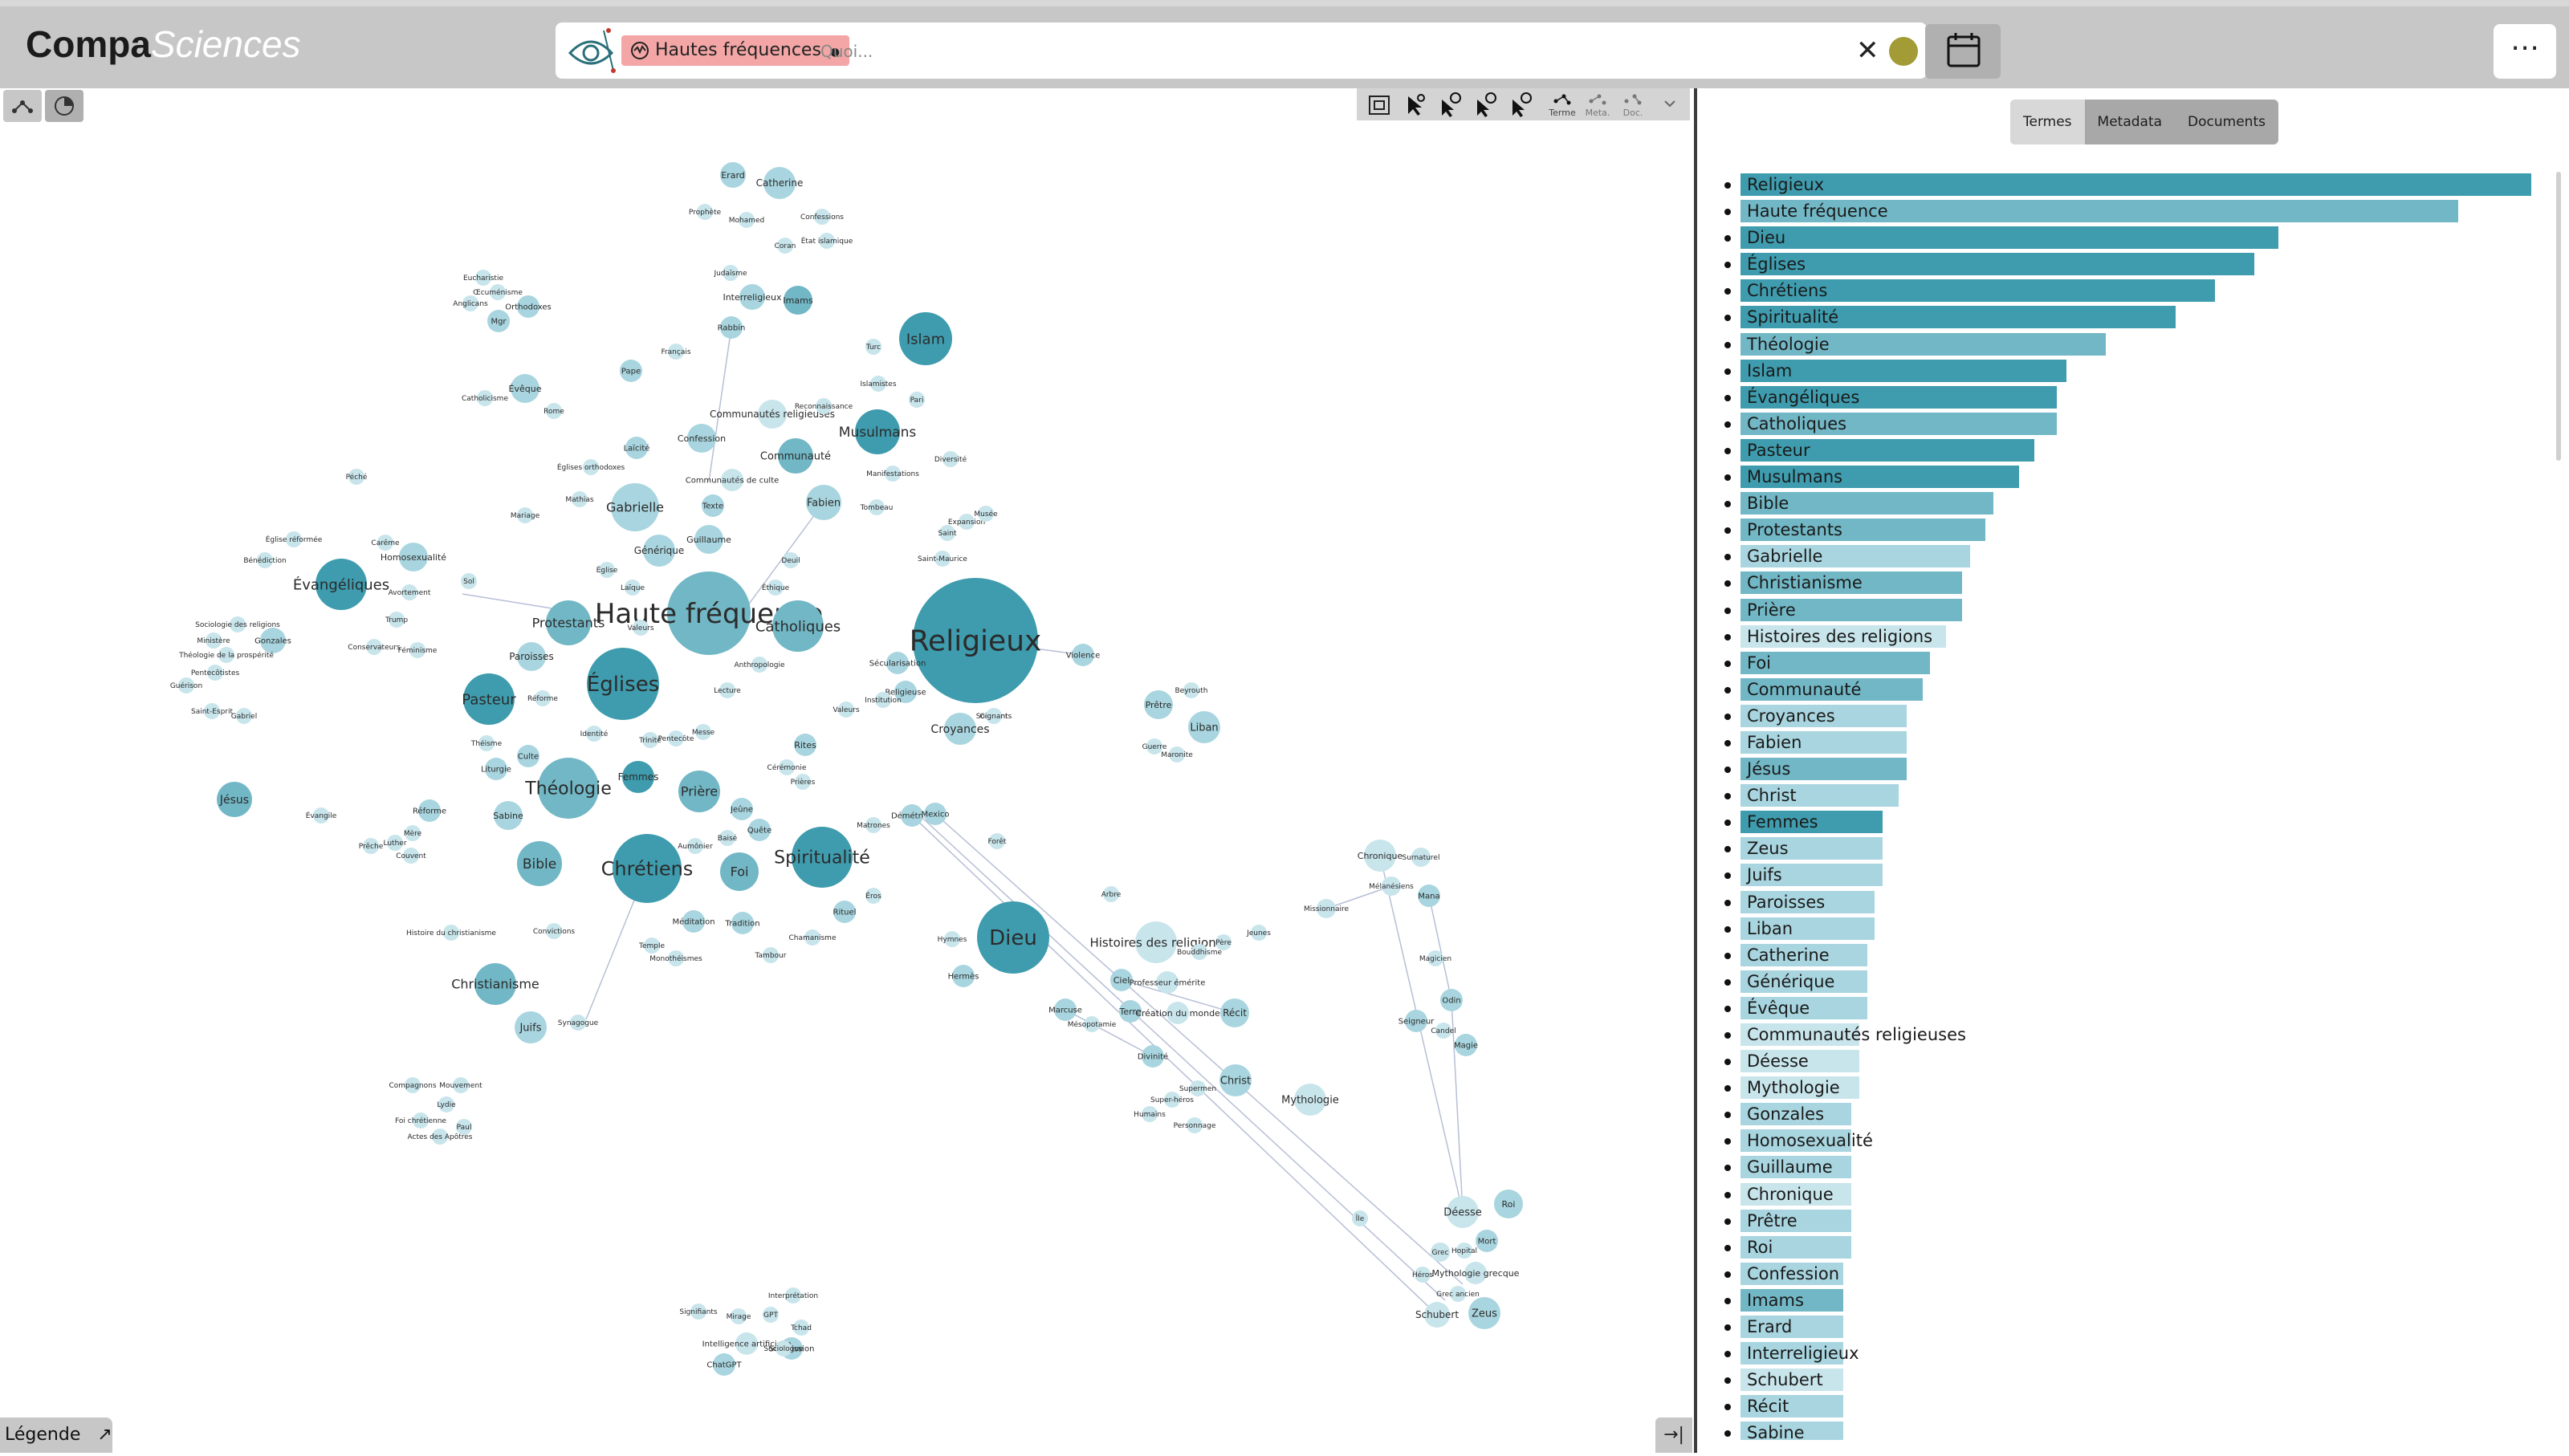 This screenshot has height=1456, width=2569. Describe the element at coordinates (2127, 291) in the screenshot. I see `term-row: Chrétiens` at that location.